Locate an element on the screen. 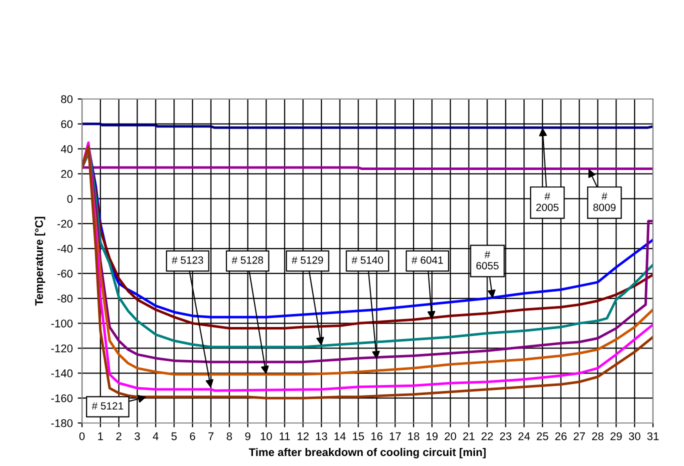  x-tick-label: 5 is located at coordinates (174, 436).